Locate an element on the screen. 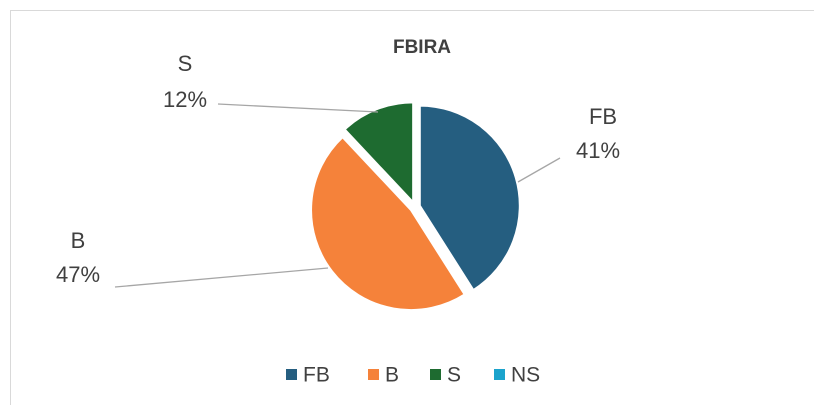 Image resolution: width=814 pixels, height=405 pixels. data-label-name: B is located at coordinates (78, 240).